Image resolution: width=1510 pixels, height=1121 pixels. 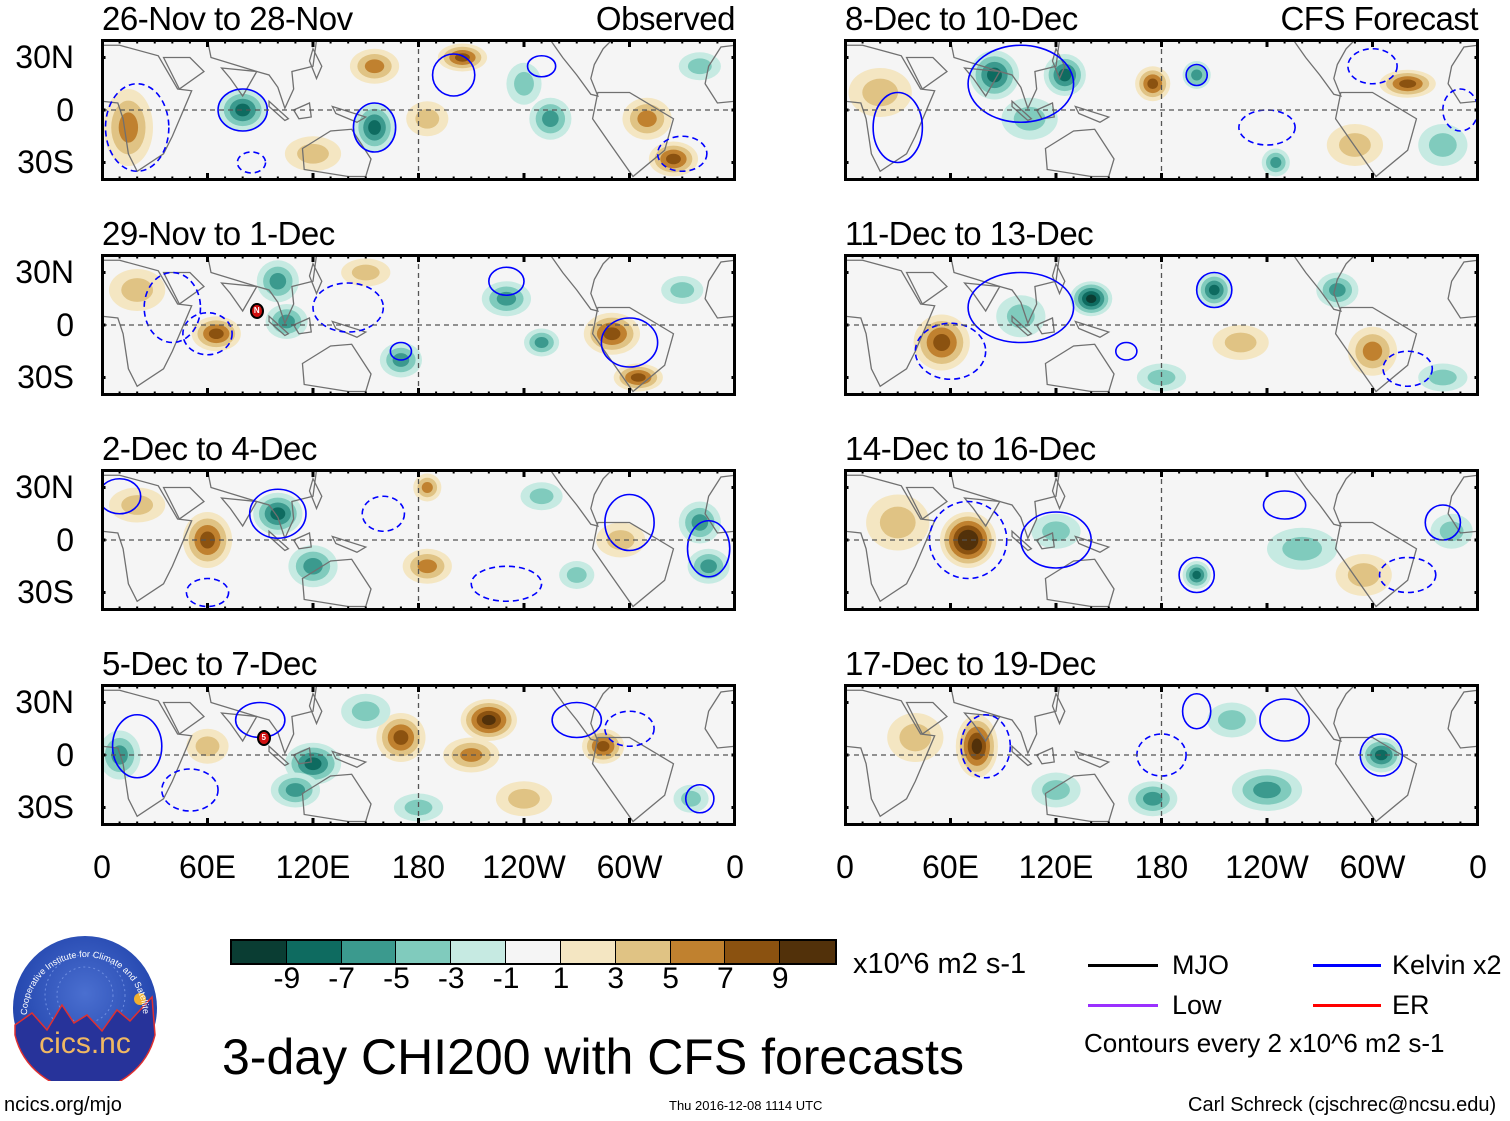 What do you see at coordinates (287, 978) in the screenshot?
I see `colorbar-label: -9` at bounding box center [287, 978].